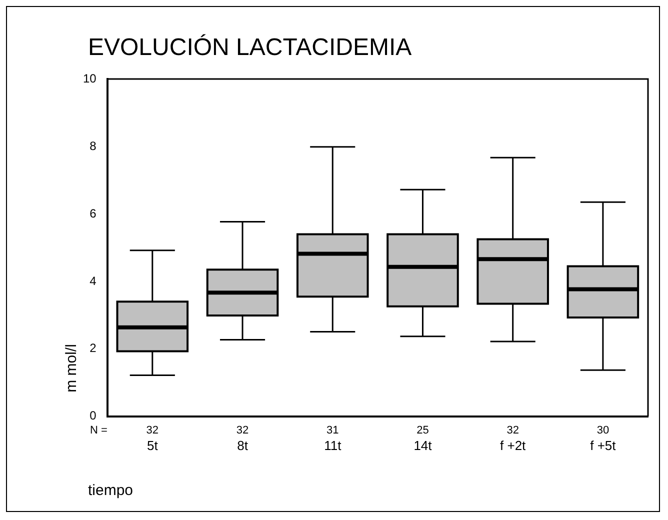 This screenshot has width=668, height=520. Describe the element at coordinates (603, 430) in the screenshot. I see `text: 30` at that location.